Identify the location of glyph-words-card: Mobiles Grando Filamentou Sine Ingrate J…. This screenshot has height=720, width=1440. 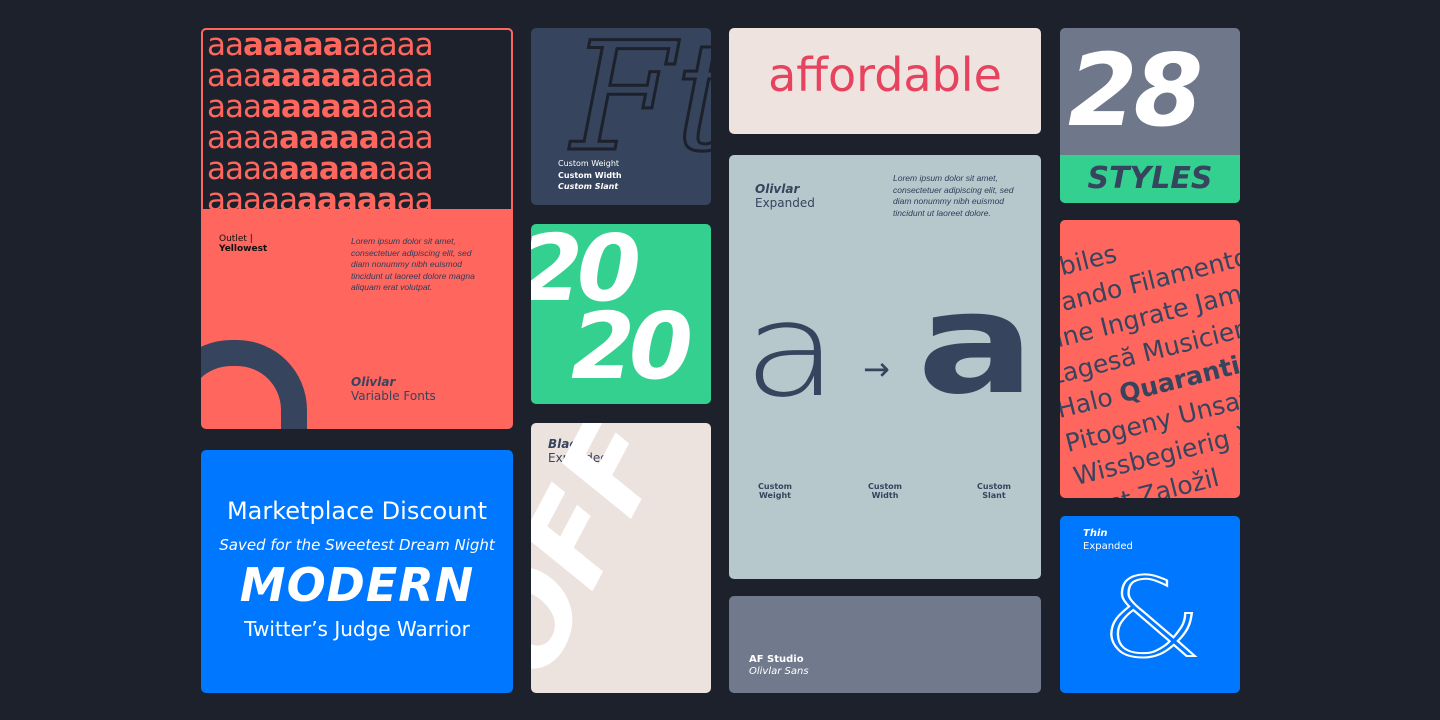
(1150, 359).